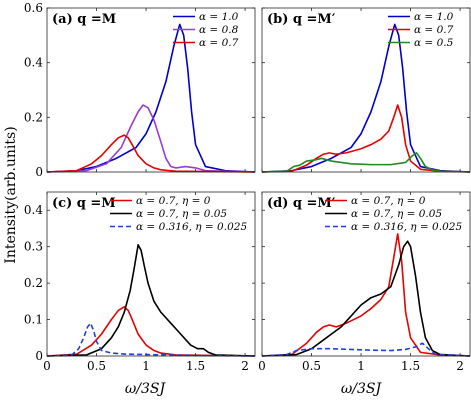 The image size is (471, 401). I want to click on legend-entry: α = 0.8, so click(219, 30).